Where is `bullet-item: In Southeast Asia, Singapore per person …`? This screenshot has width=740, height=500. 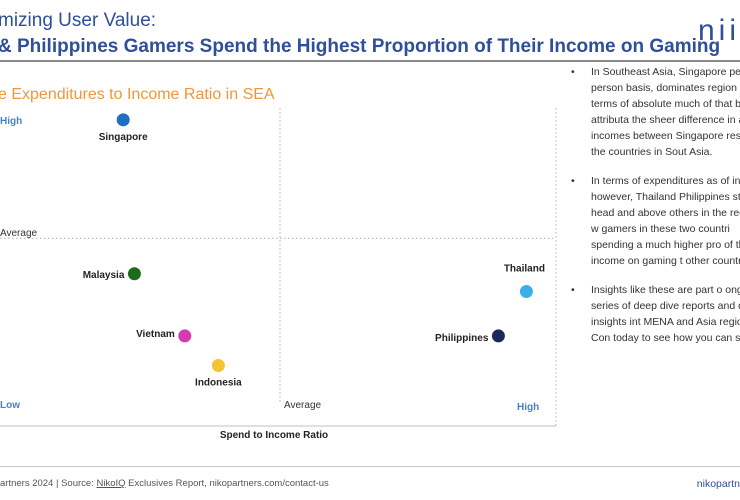 bullet-item: In Southeast Asia, Singapore per person … is located at coordinates (654, 112).